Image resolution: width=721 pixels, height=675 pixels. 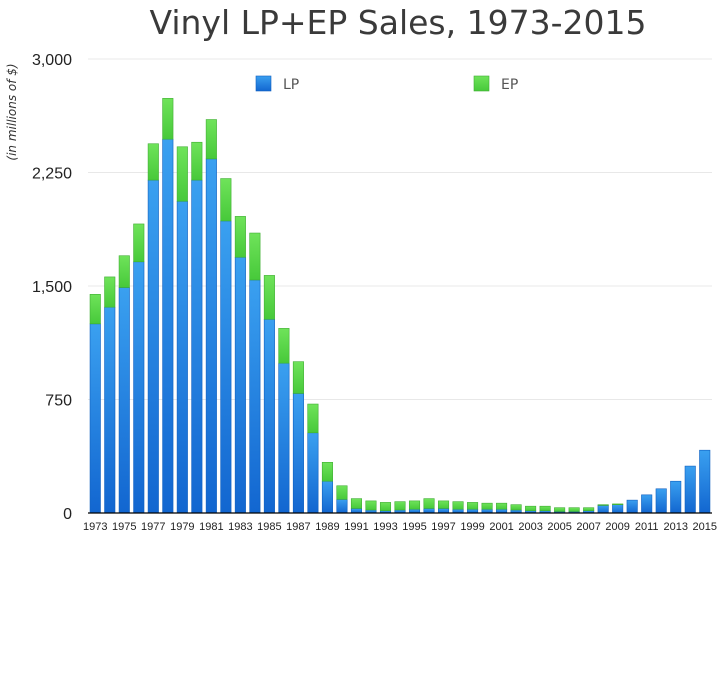 What do you see at coordinates (226, 200) in the screenshot?
I see `bar-ep-1982` at bounding box center [226, 200].